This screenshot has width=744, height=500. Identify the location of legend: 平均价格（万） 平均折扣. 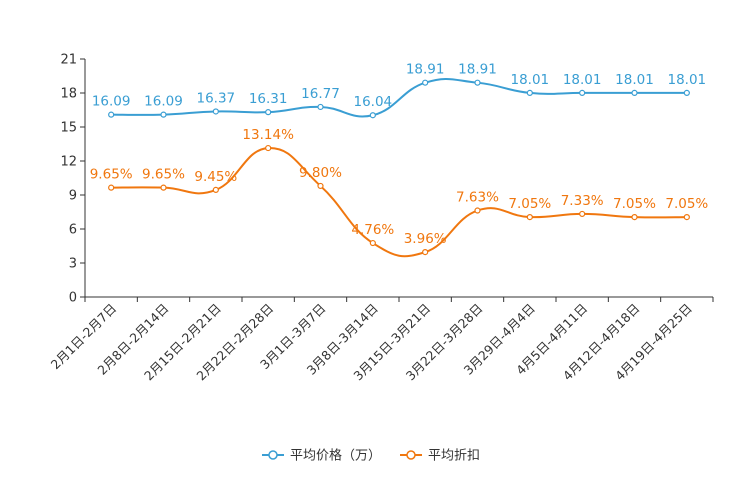
(371, 456).